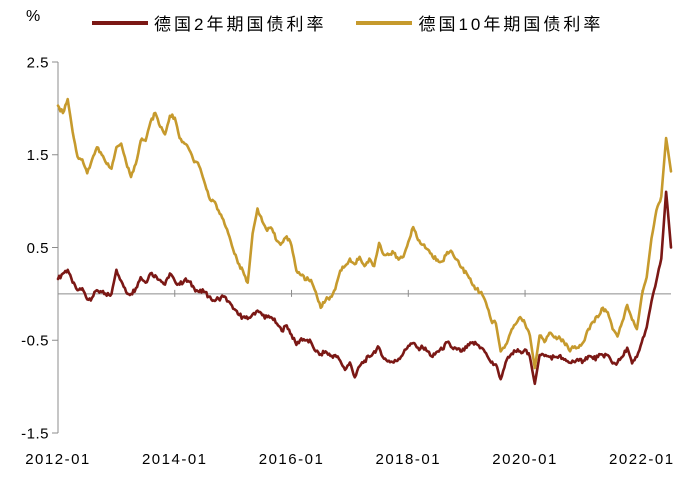 This screenshot has height=488, width=700. I want to click on y-axis-unit-label: %, so click(33, 16).